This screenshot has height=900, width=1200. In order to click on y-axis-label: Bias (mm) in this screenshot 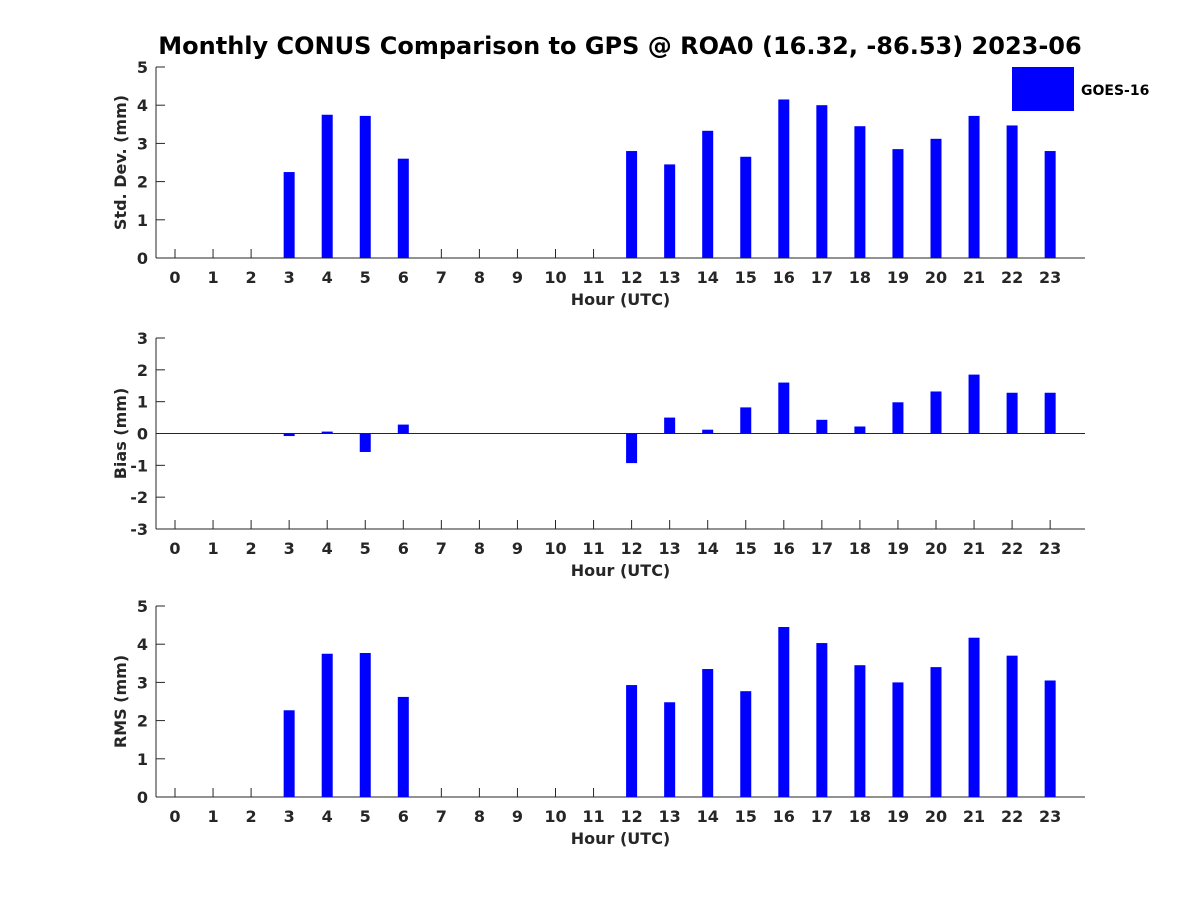, I will do `click(120, 434)`.